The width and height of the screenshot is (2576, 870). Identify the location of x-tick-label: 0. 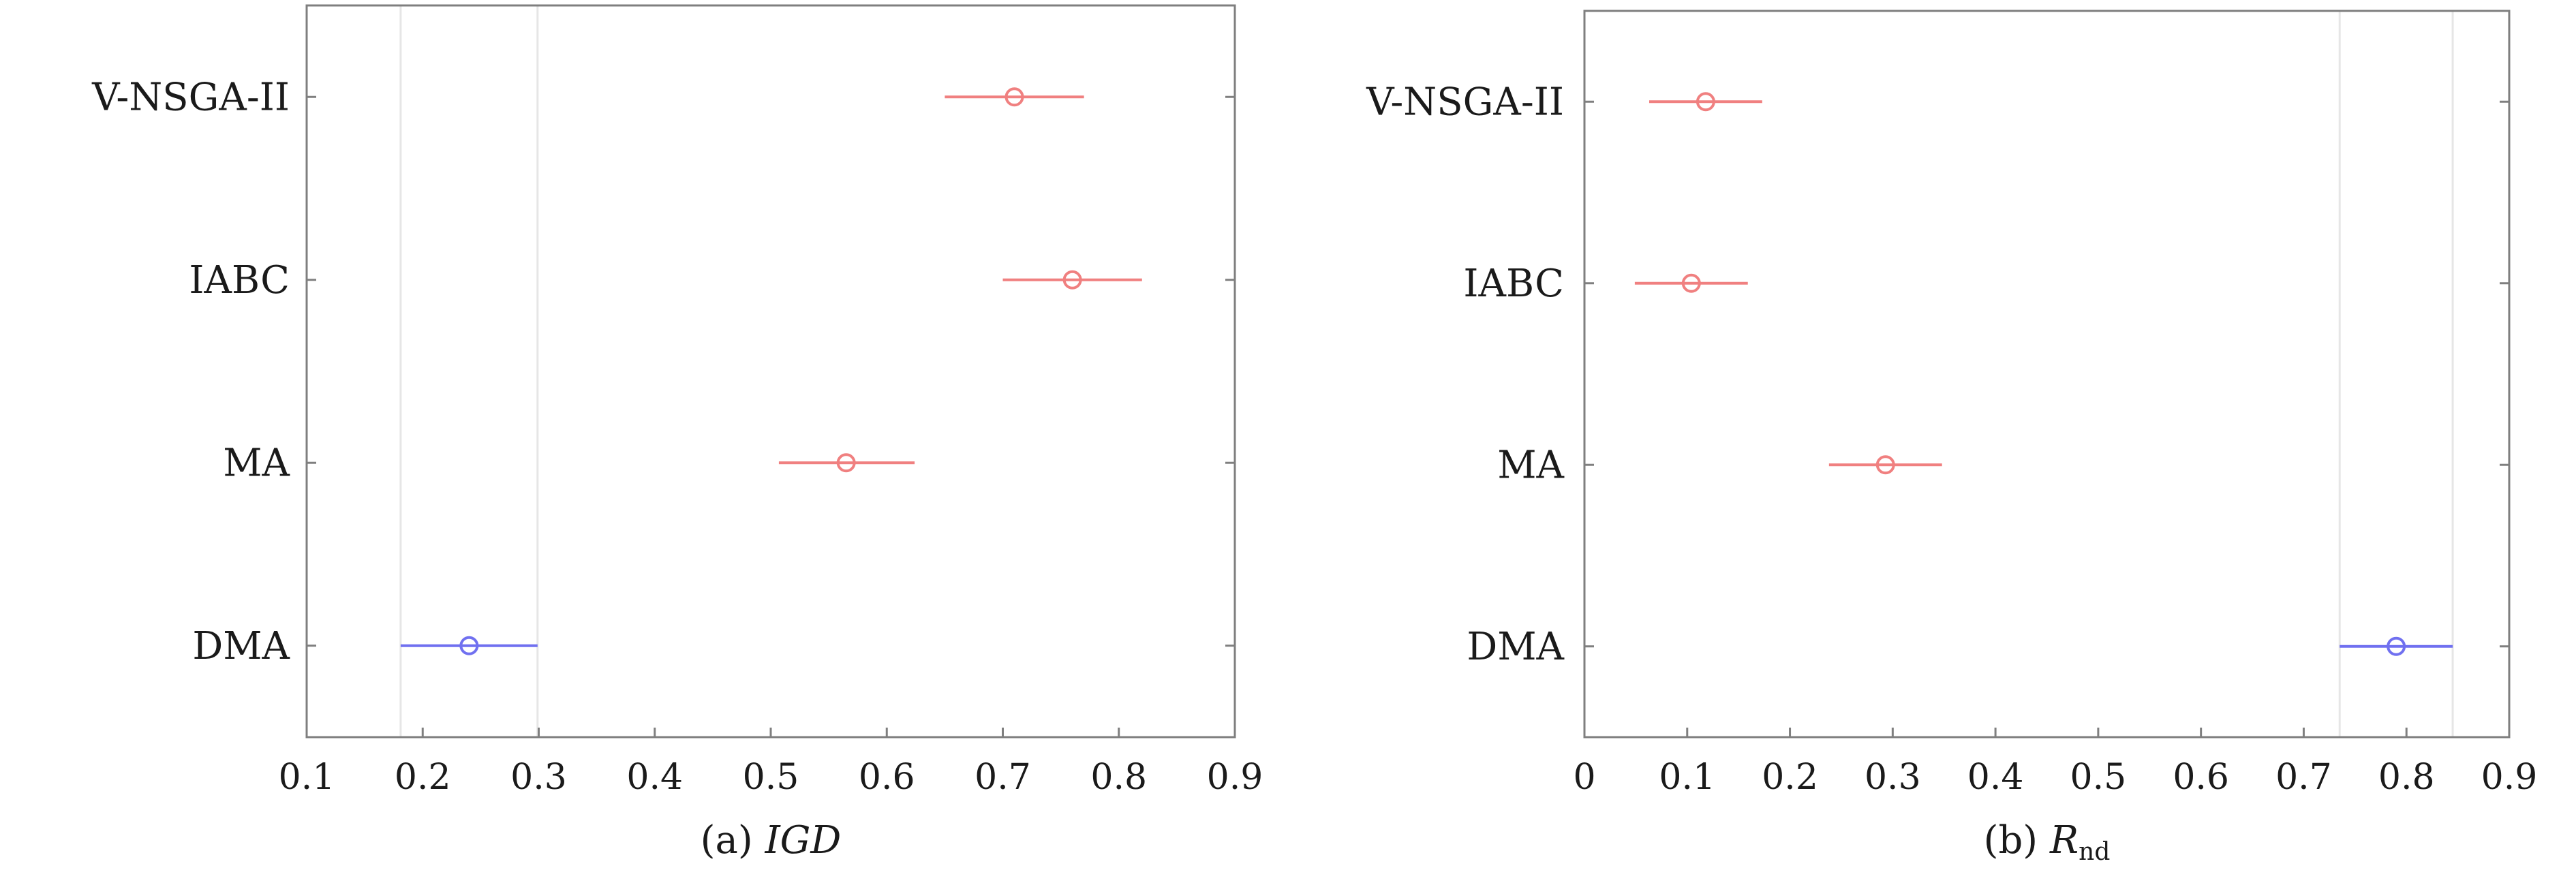
(1584, 778).